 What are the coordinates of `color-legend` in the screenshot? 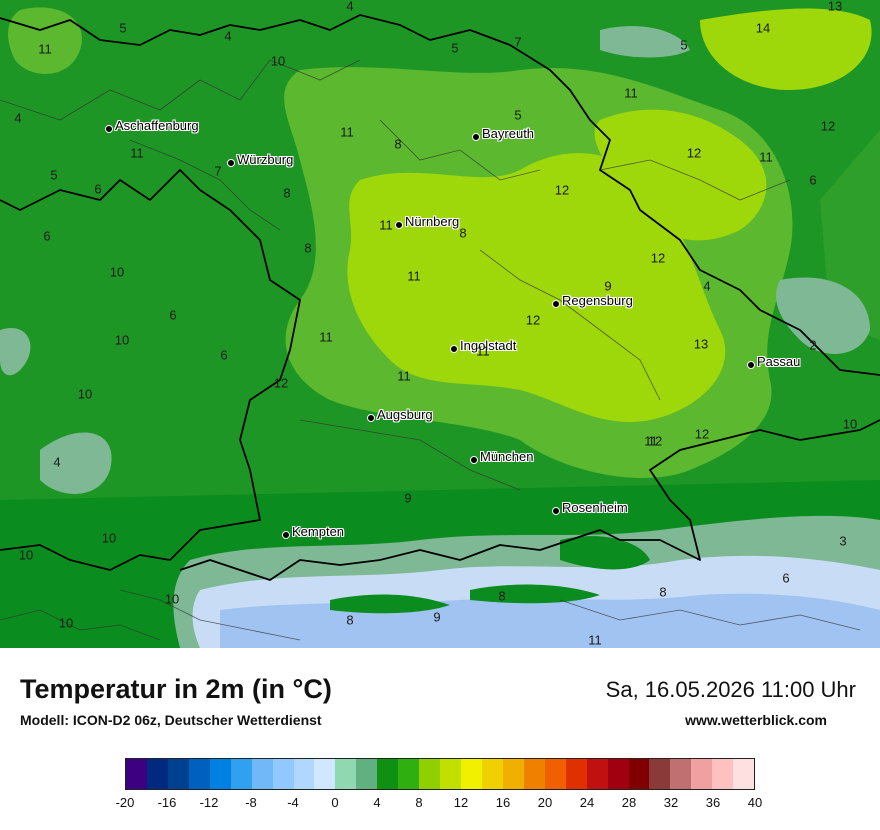 It's located at (440, 774).